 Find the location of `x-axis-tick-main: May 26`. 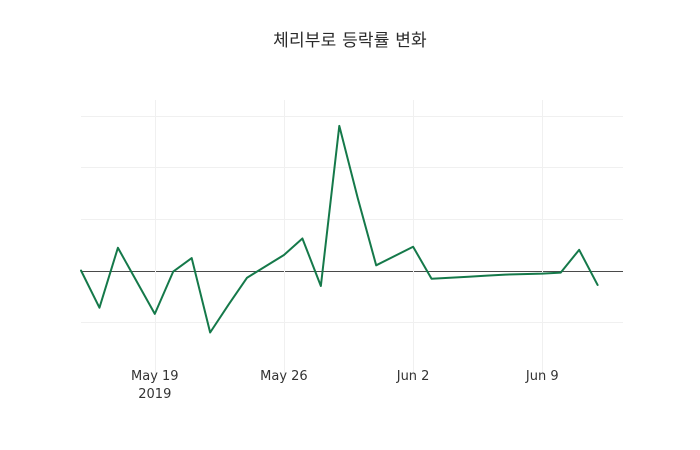

x-axis-tick-main: May 26 is located at coordinates (284, 376).